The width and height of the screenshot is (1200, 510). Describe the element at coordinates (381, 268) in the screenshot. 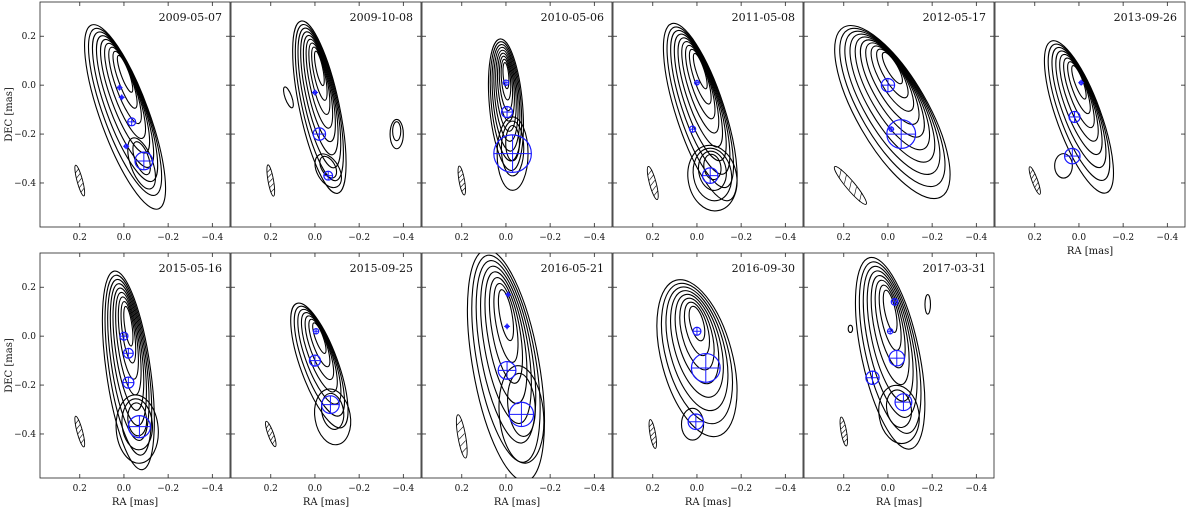

I see `panel-date: 2015-09-25` at that location.